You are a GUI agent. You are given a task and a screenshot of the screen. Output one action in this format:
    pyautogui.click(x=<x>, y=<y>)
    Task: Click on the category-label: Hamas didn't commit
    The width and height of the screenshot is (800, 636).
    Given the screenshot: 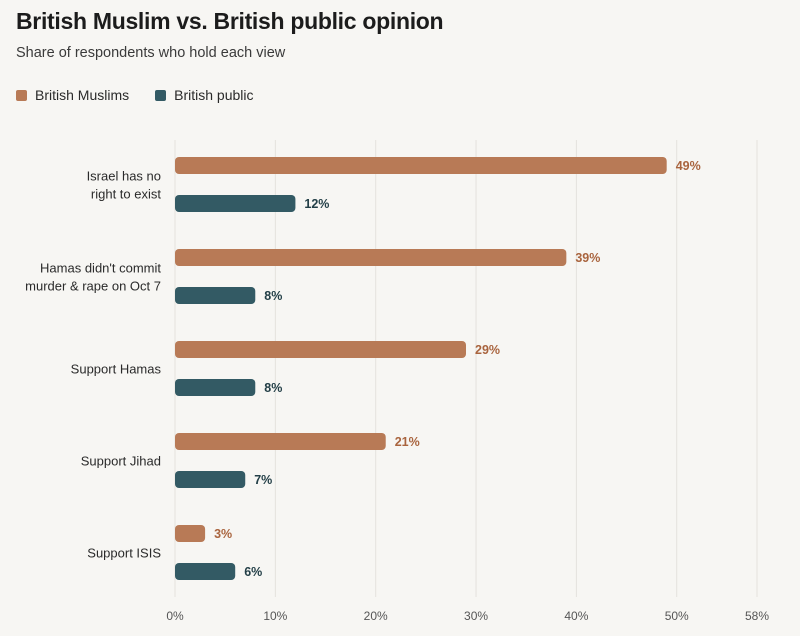 What is the action you would take?
    pyautogui.click(x=100, y=268)
    